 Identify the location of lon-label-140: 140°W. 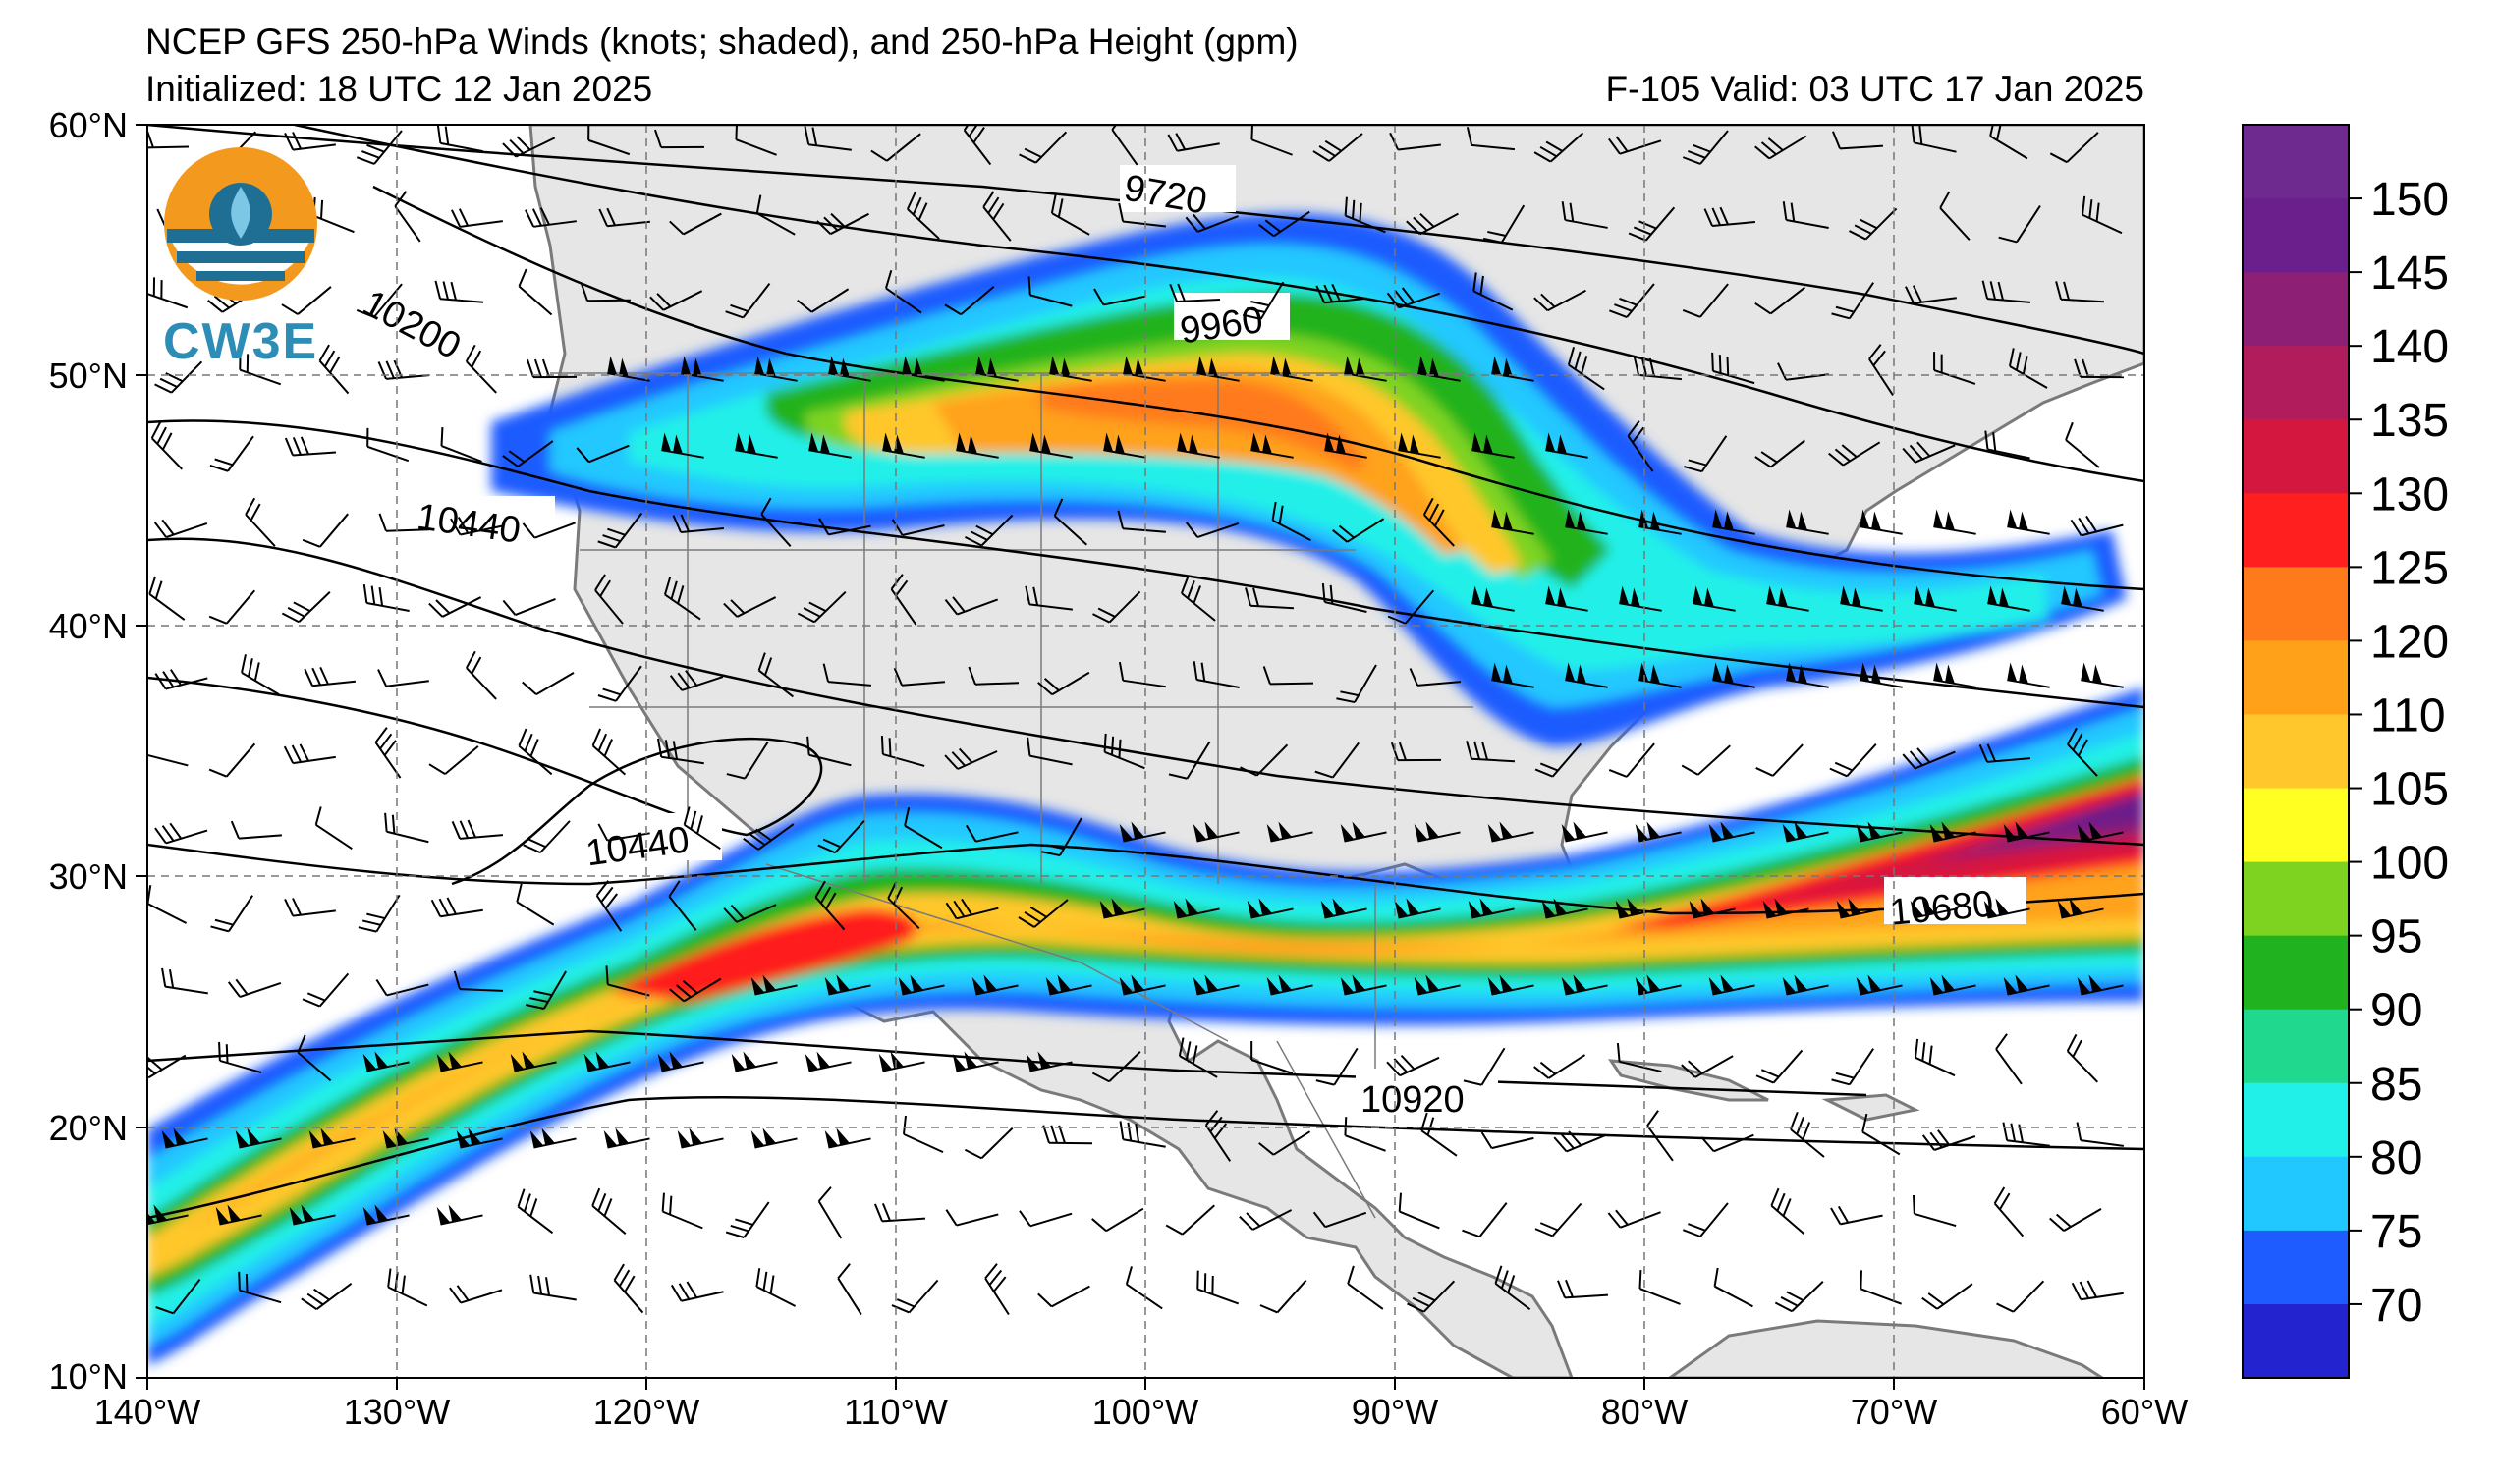
(147, 1412).